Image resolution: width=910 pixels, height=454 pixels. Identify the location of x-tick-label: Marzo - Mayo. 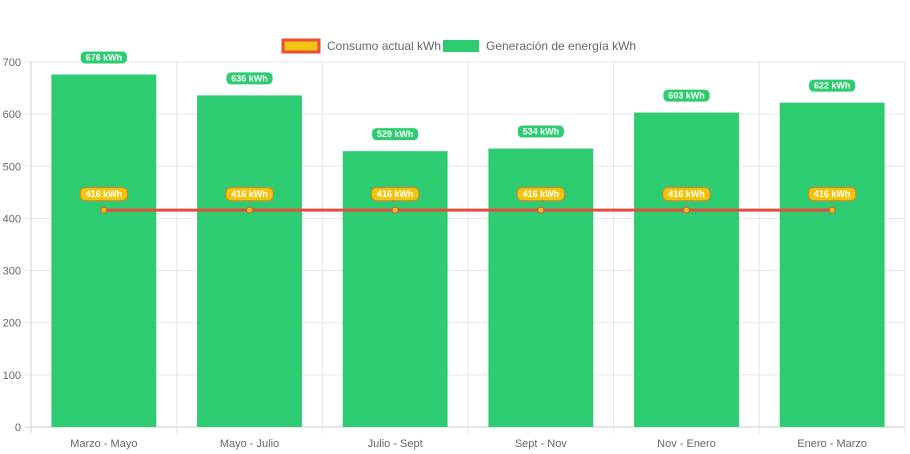
(103, 444).